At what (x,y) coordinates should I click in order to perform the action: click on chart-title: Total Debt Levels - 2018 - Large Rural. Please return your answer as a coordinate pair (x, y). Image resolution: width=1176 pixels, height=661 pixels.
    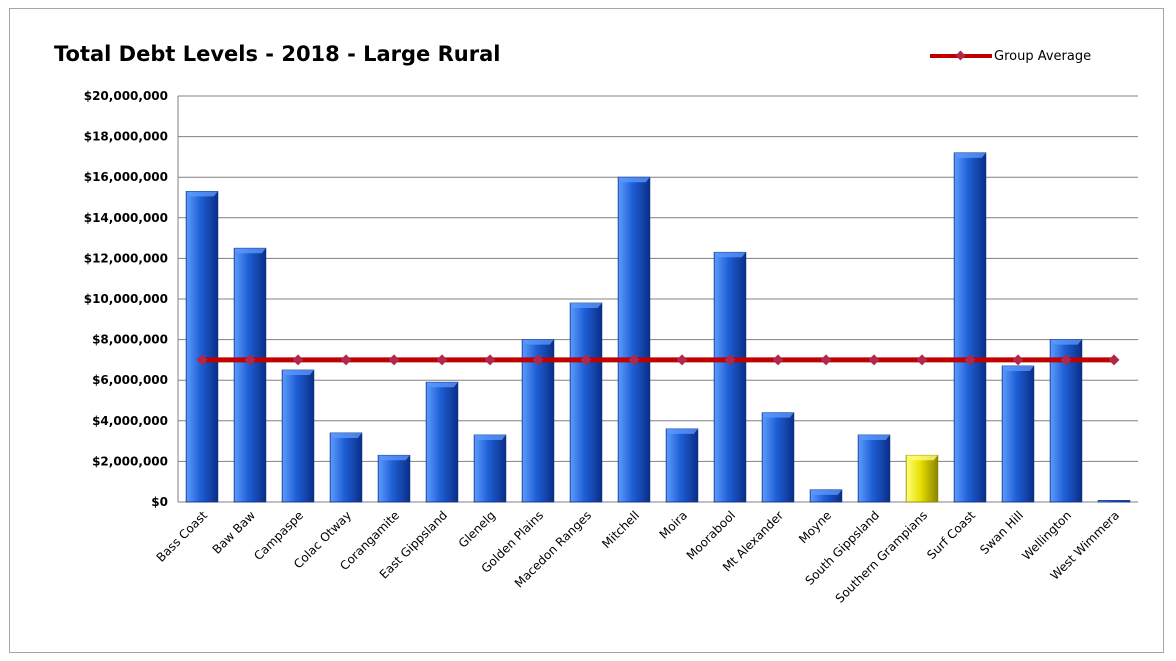
    Looking at the image, I should click on (277, 54).